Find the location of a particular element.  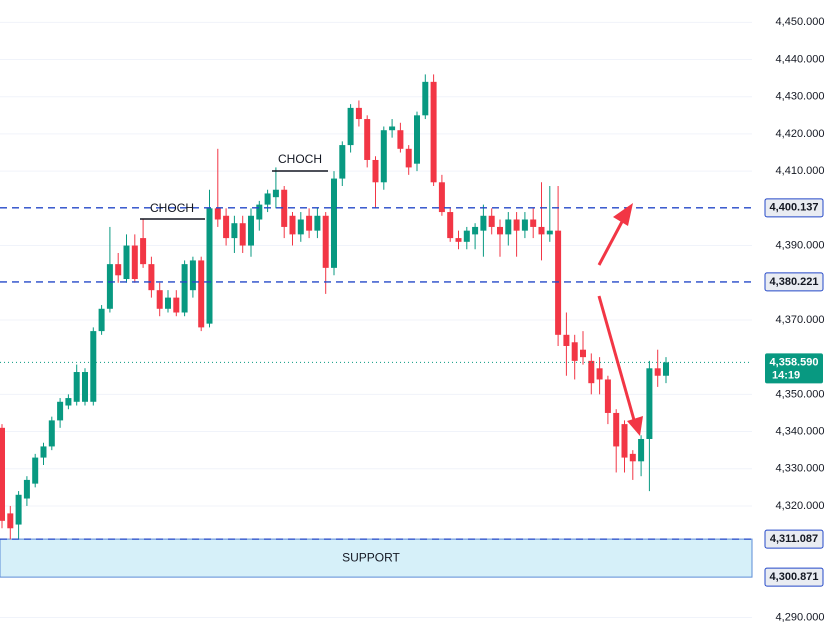

y-tick-label: 4,340.000 is located at coordinates (800, 431).